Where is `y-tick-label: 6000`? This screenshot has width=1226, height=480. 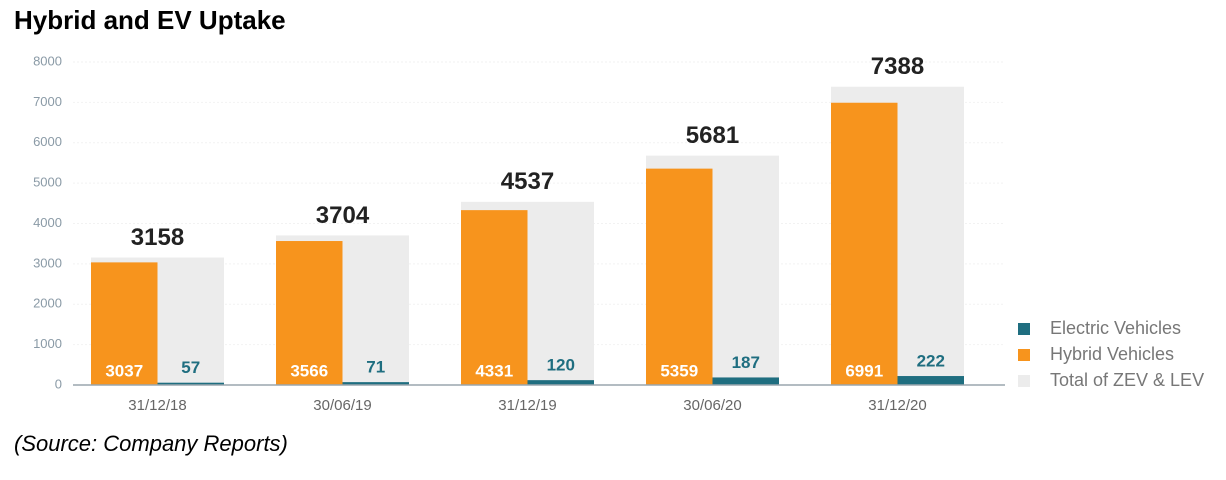
y-tick-label: 6000 is located at coordinates (47, 141).